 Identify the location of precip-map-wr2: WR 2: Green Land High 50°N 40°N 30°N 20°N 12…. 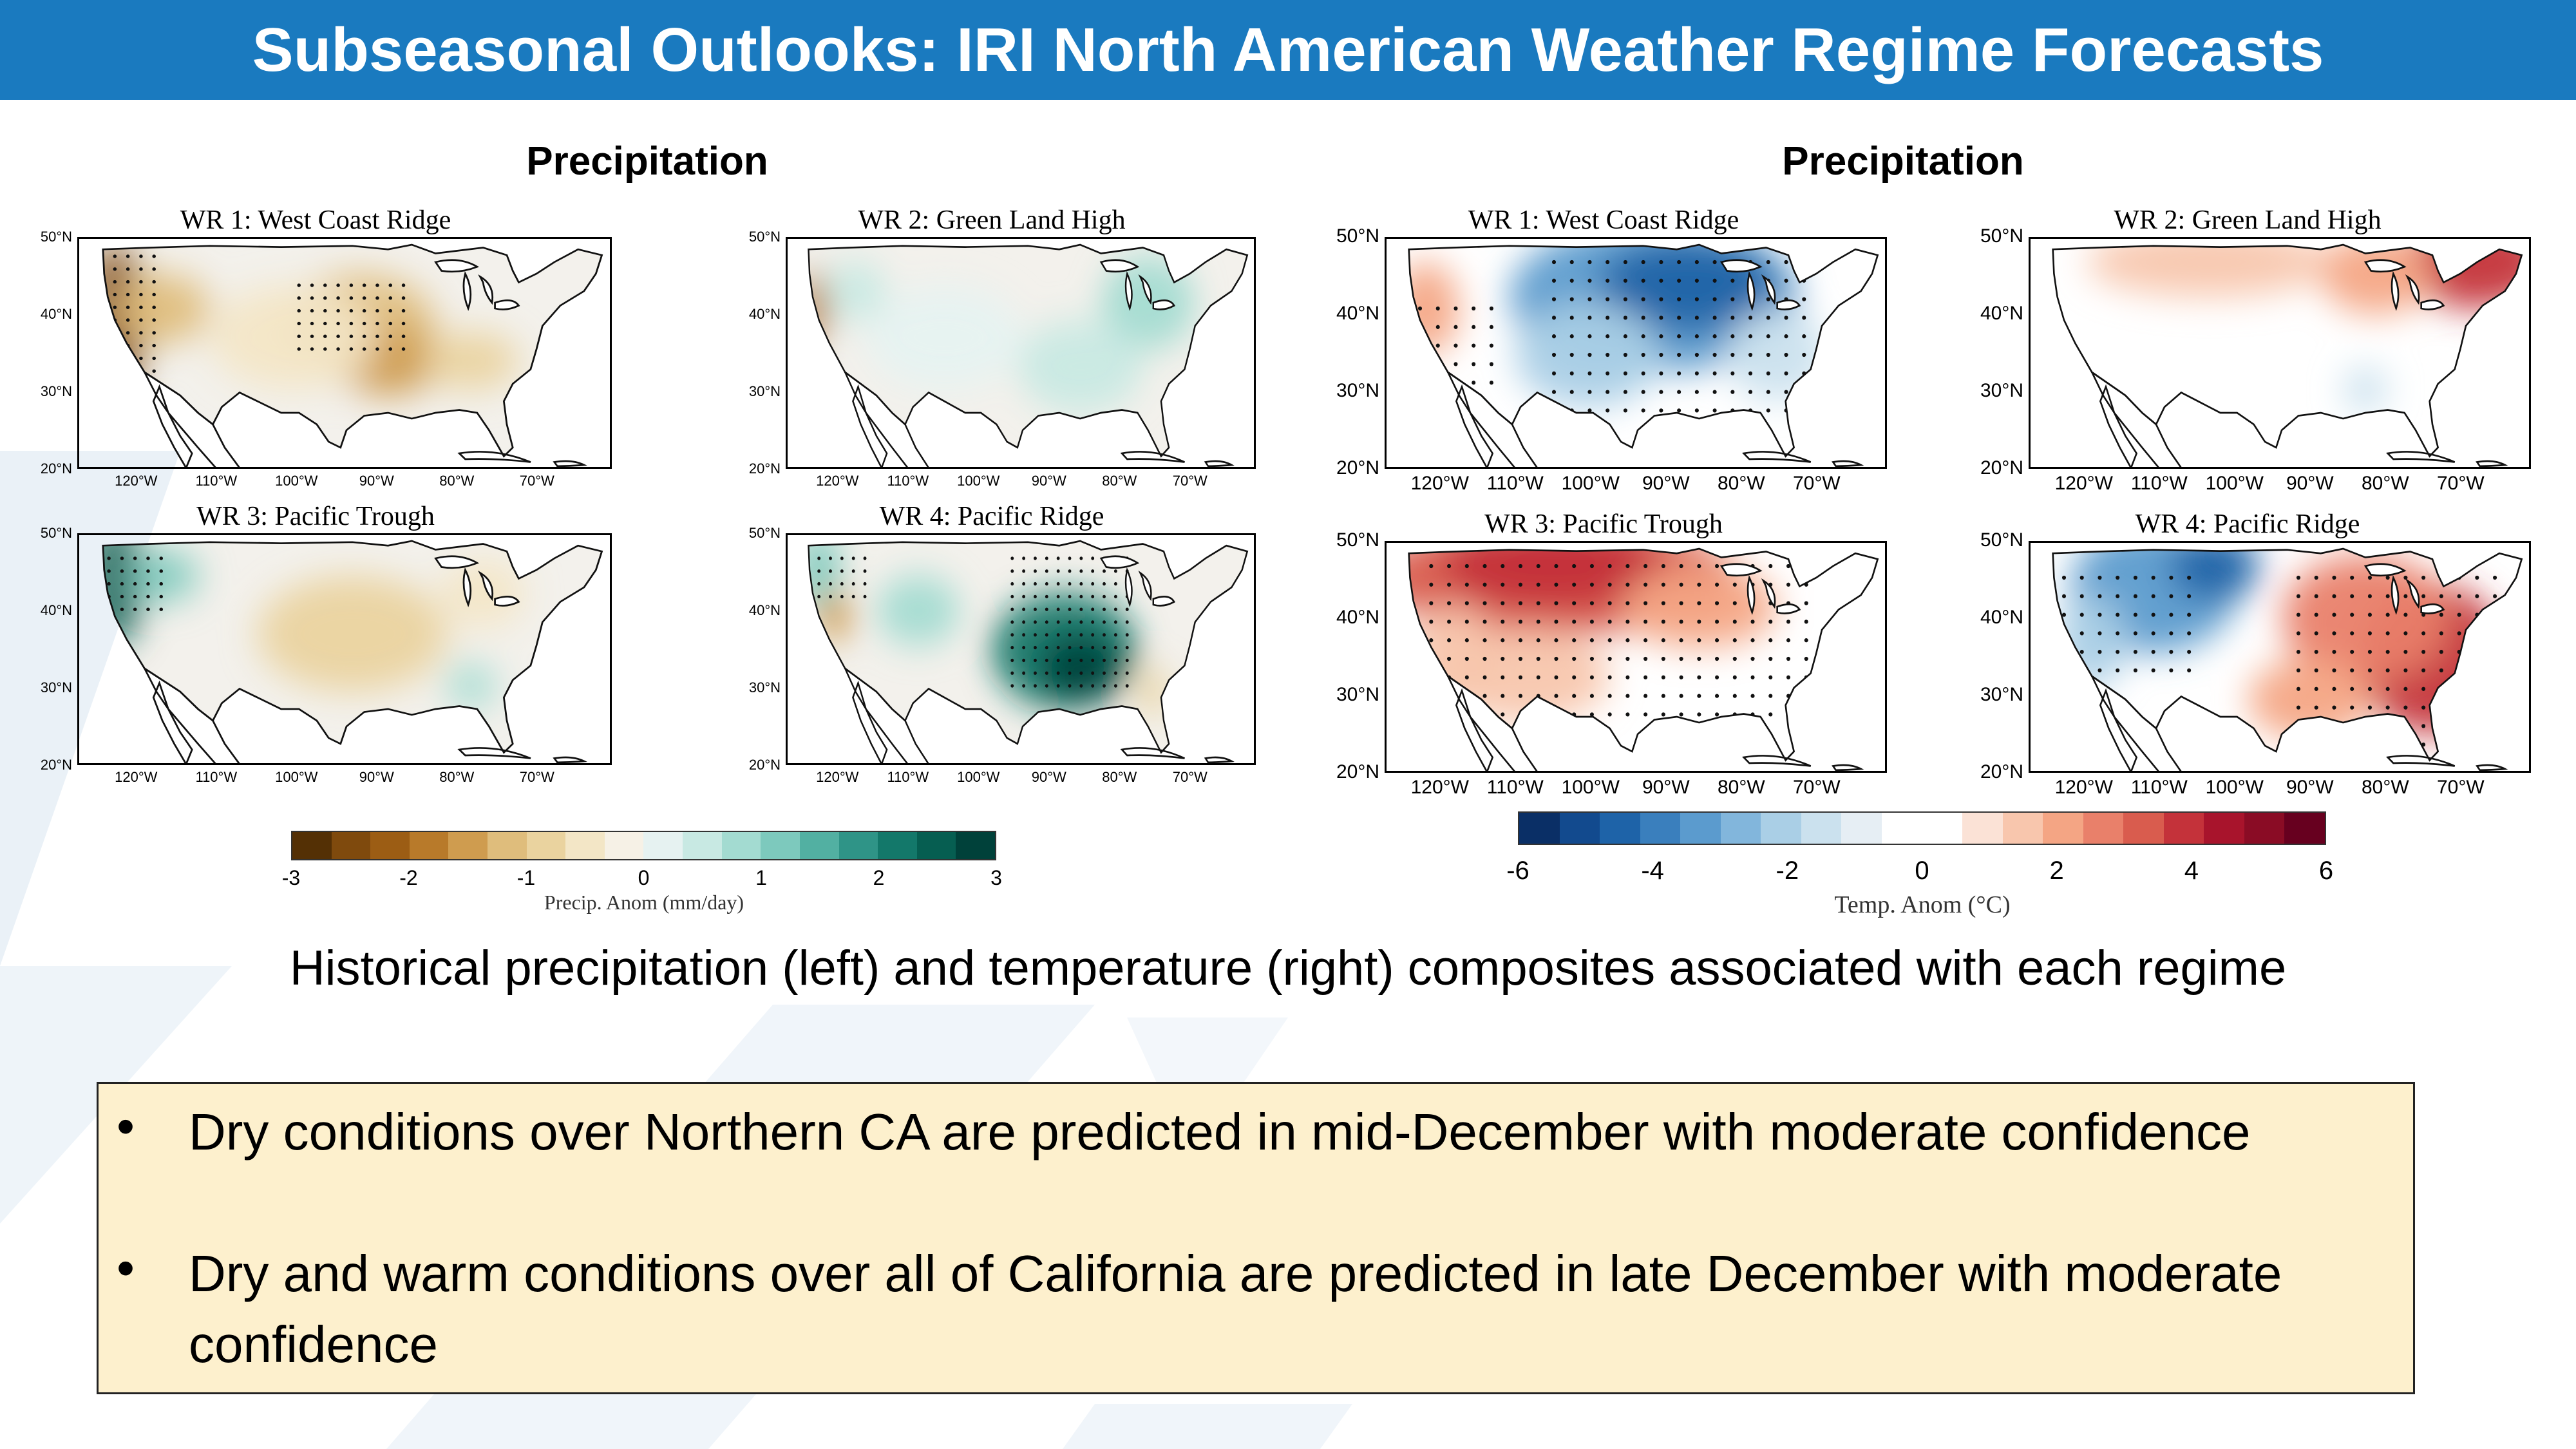
(991, 353).